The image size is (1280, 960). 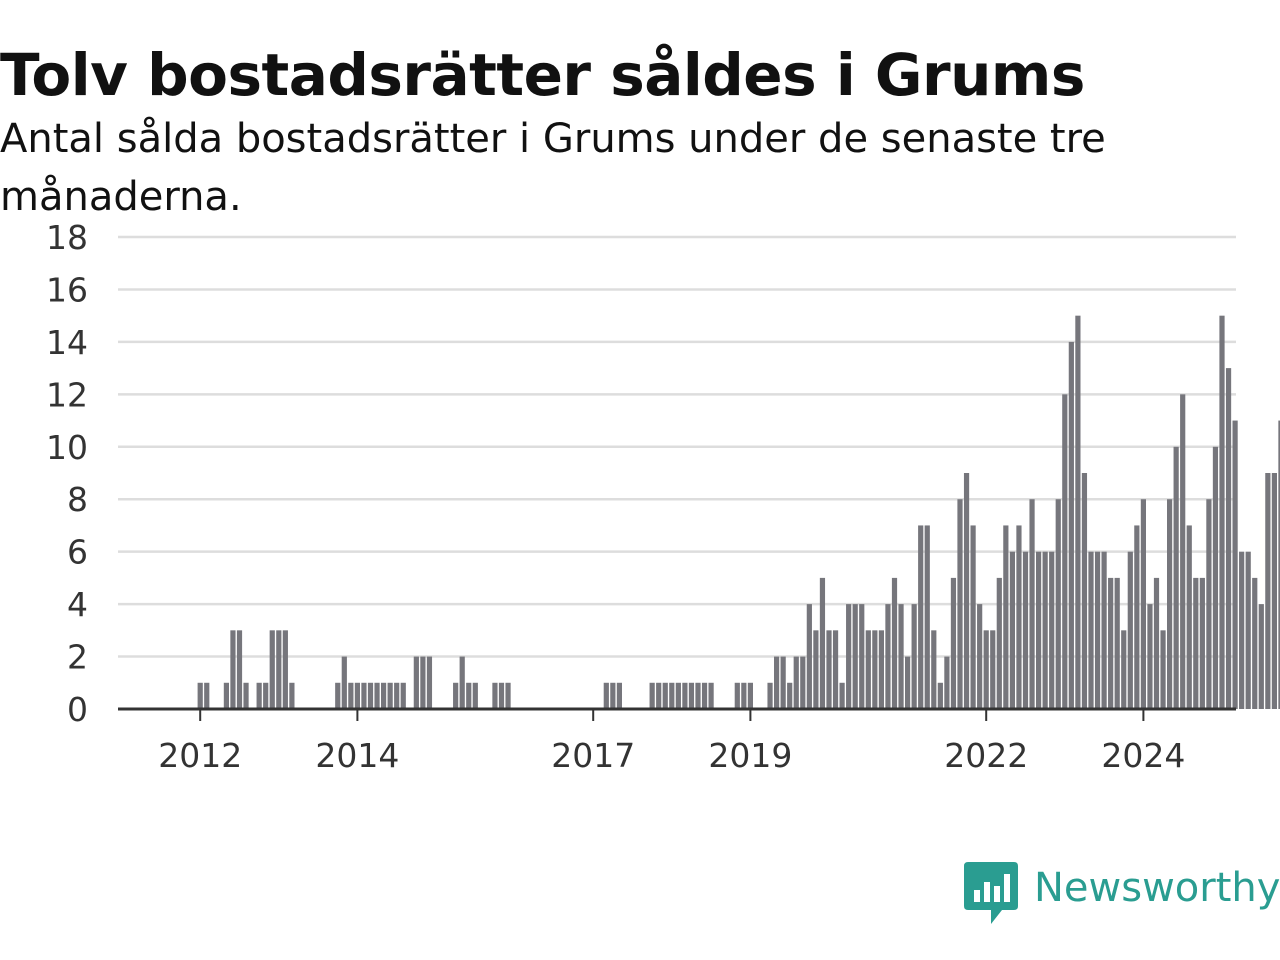 I want to click on y-tick-label: 14, so click(x=67, y=342).